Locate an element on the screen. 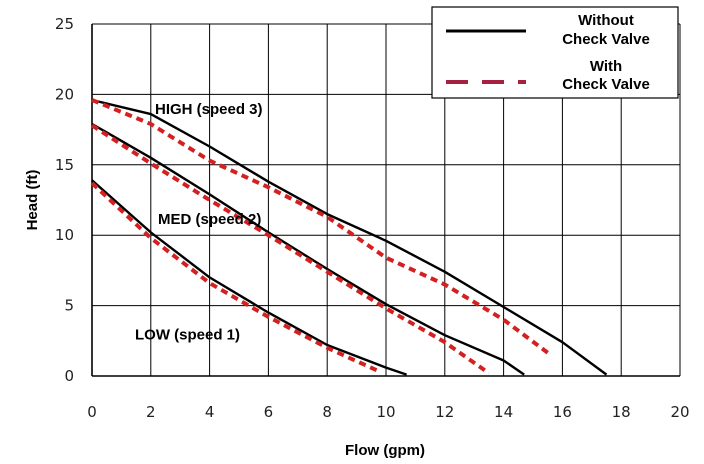 This screenshot has width=704, height=464. y-tick-label: 20 is located at coordinates (64, 94).